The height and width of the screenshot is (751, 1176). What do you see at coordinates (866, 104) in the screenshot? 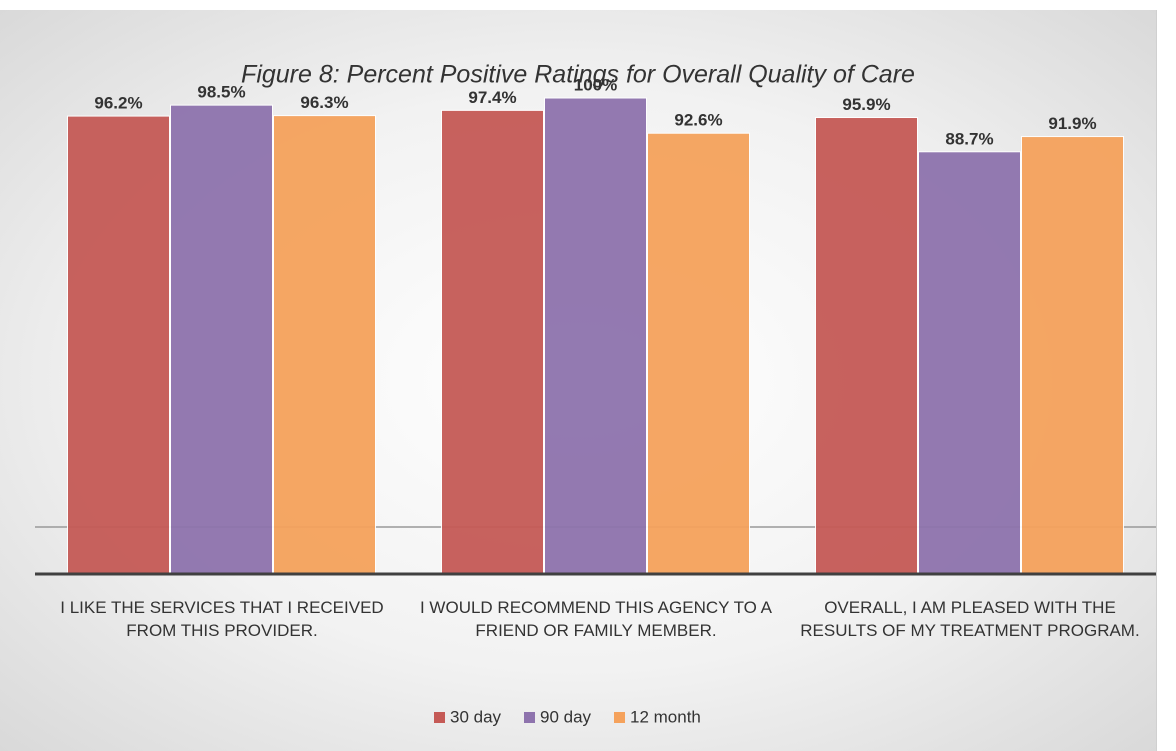
I see `value-label: 95.9%` at bounding box center [866, 104].